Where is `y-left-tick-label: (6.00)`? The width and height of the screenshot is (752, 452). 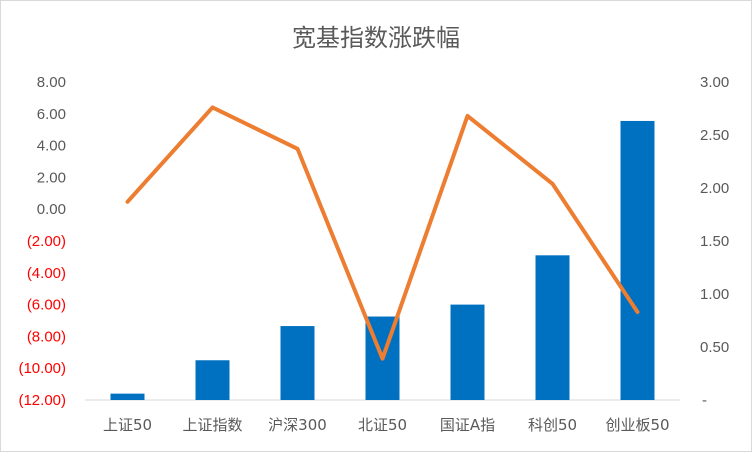
y-left-tick-label: (6.00) is located at coordinates (46, 305).